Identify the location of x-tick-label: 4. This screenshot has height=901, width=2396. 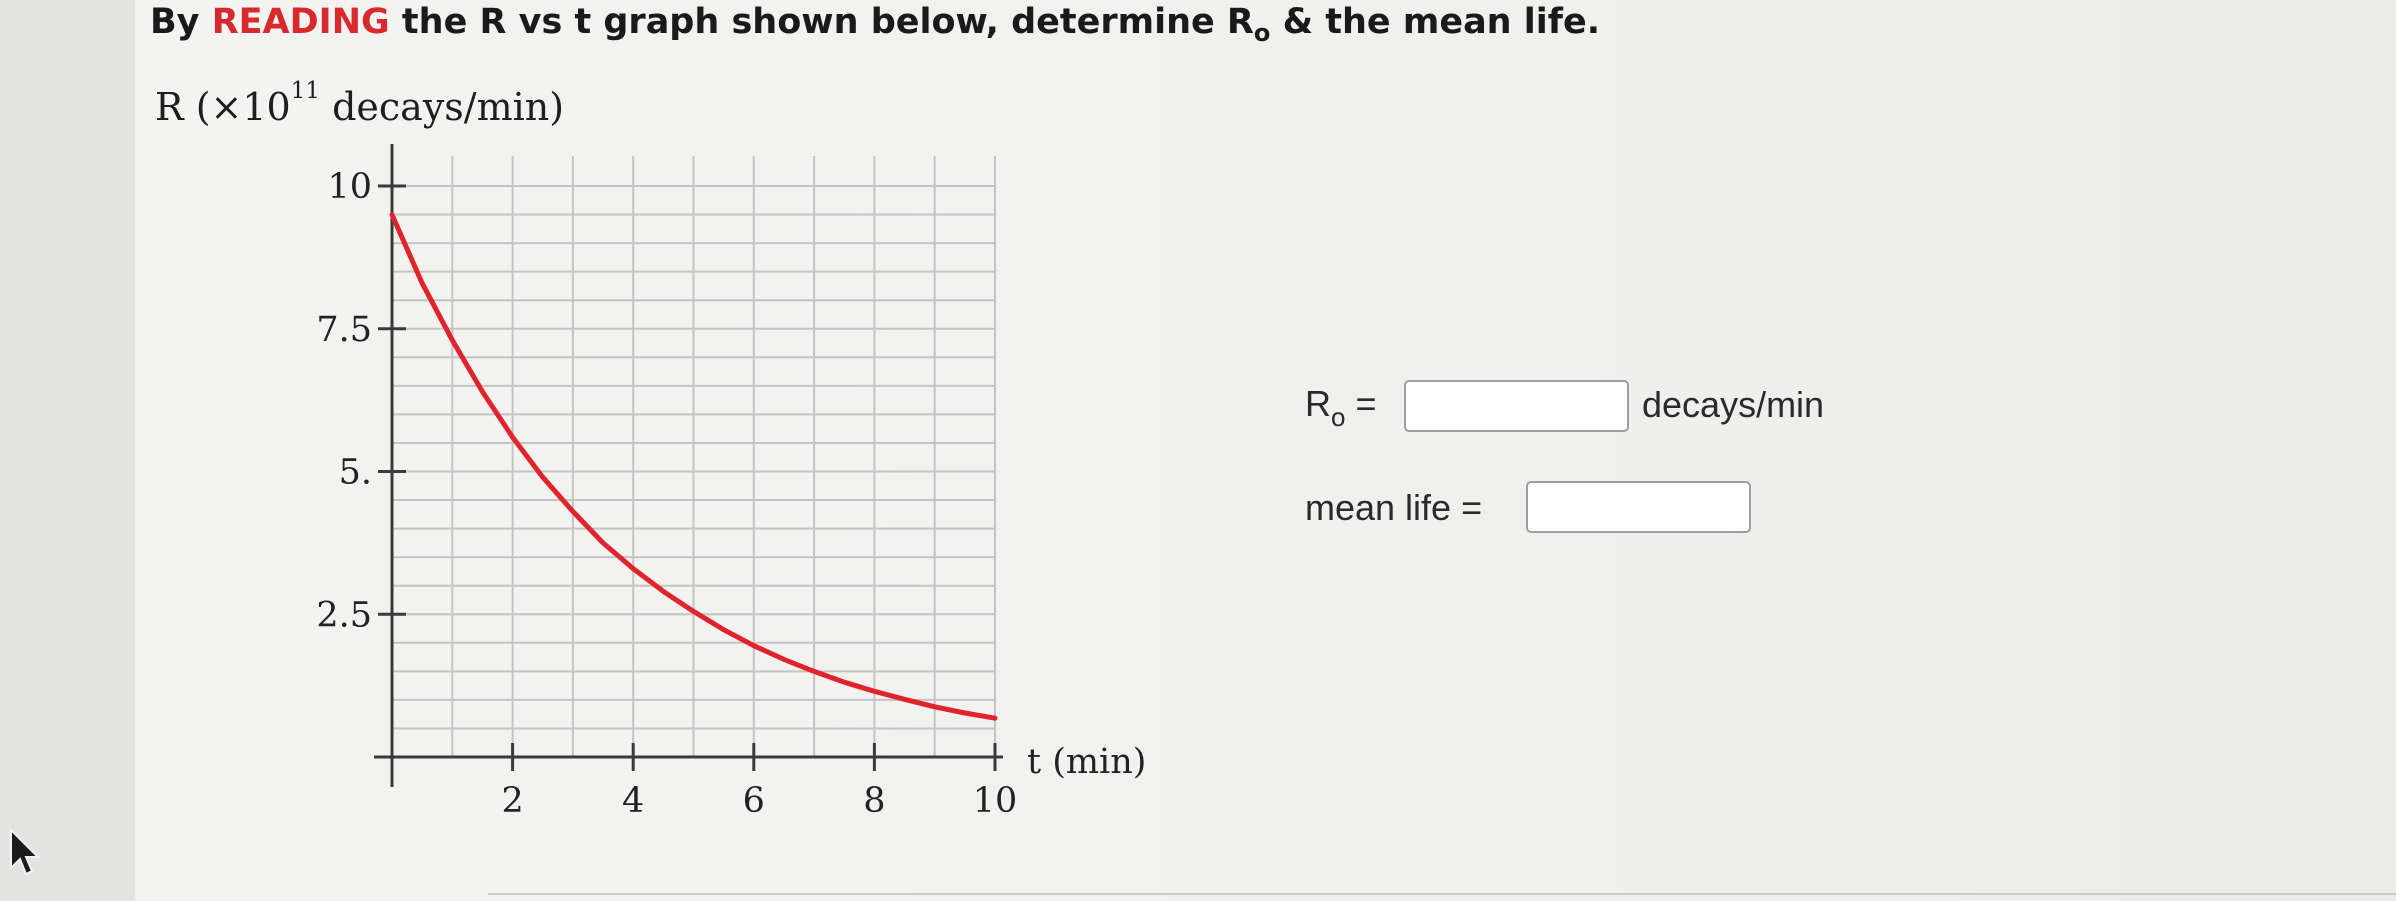
(633, 801).